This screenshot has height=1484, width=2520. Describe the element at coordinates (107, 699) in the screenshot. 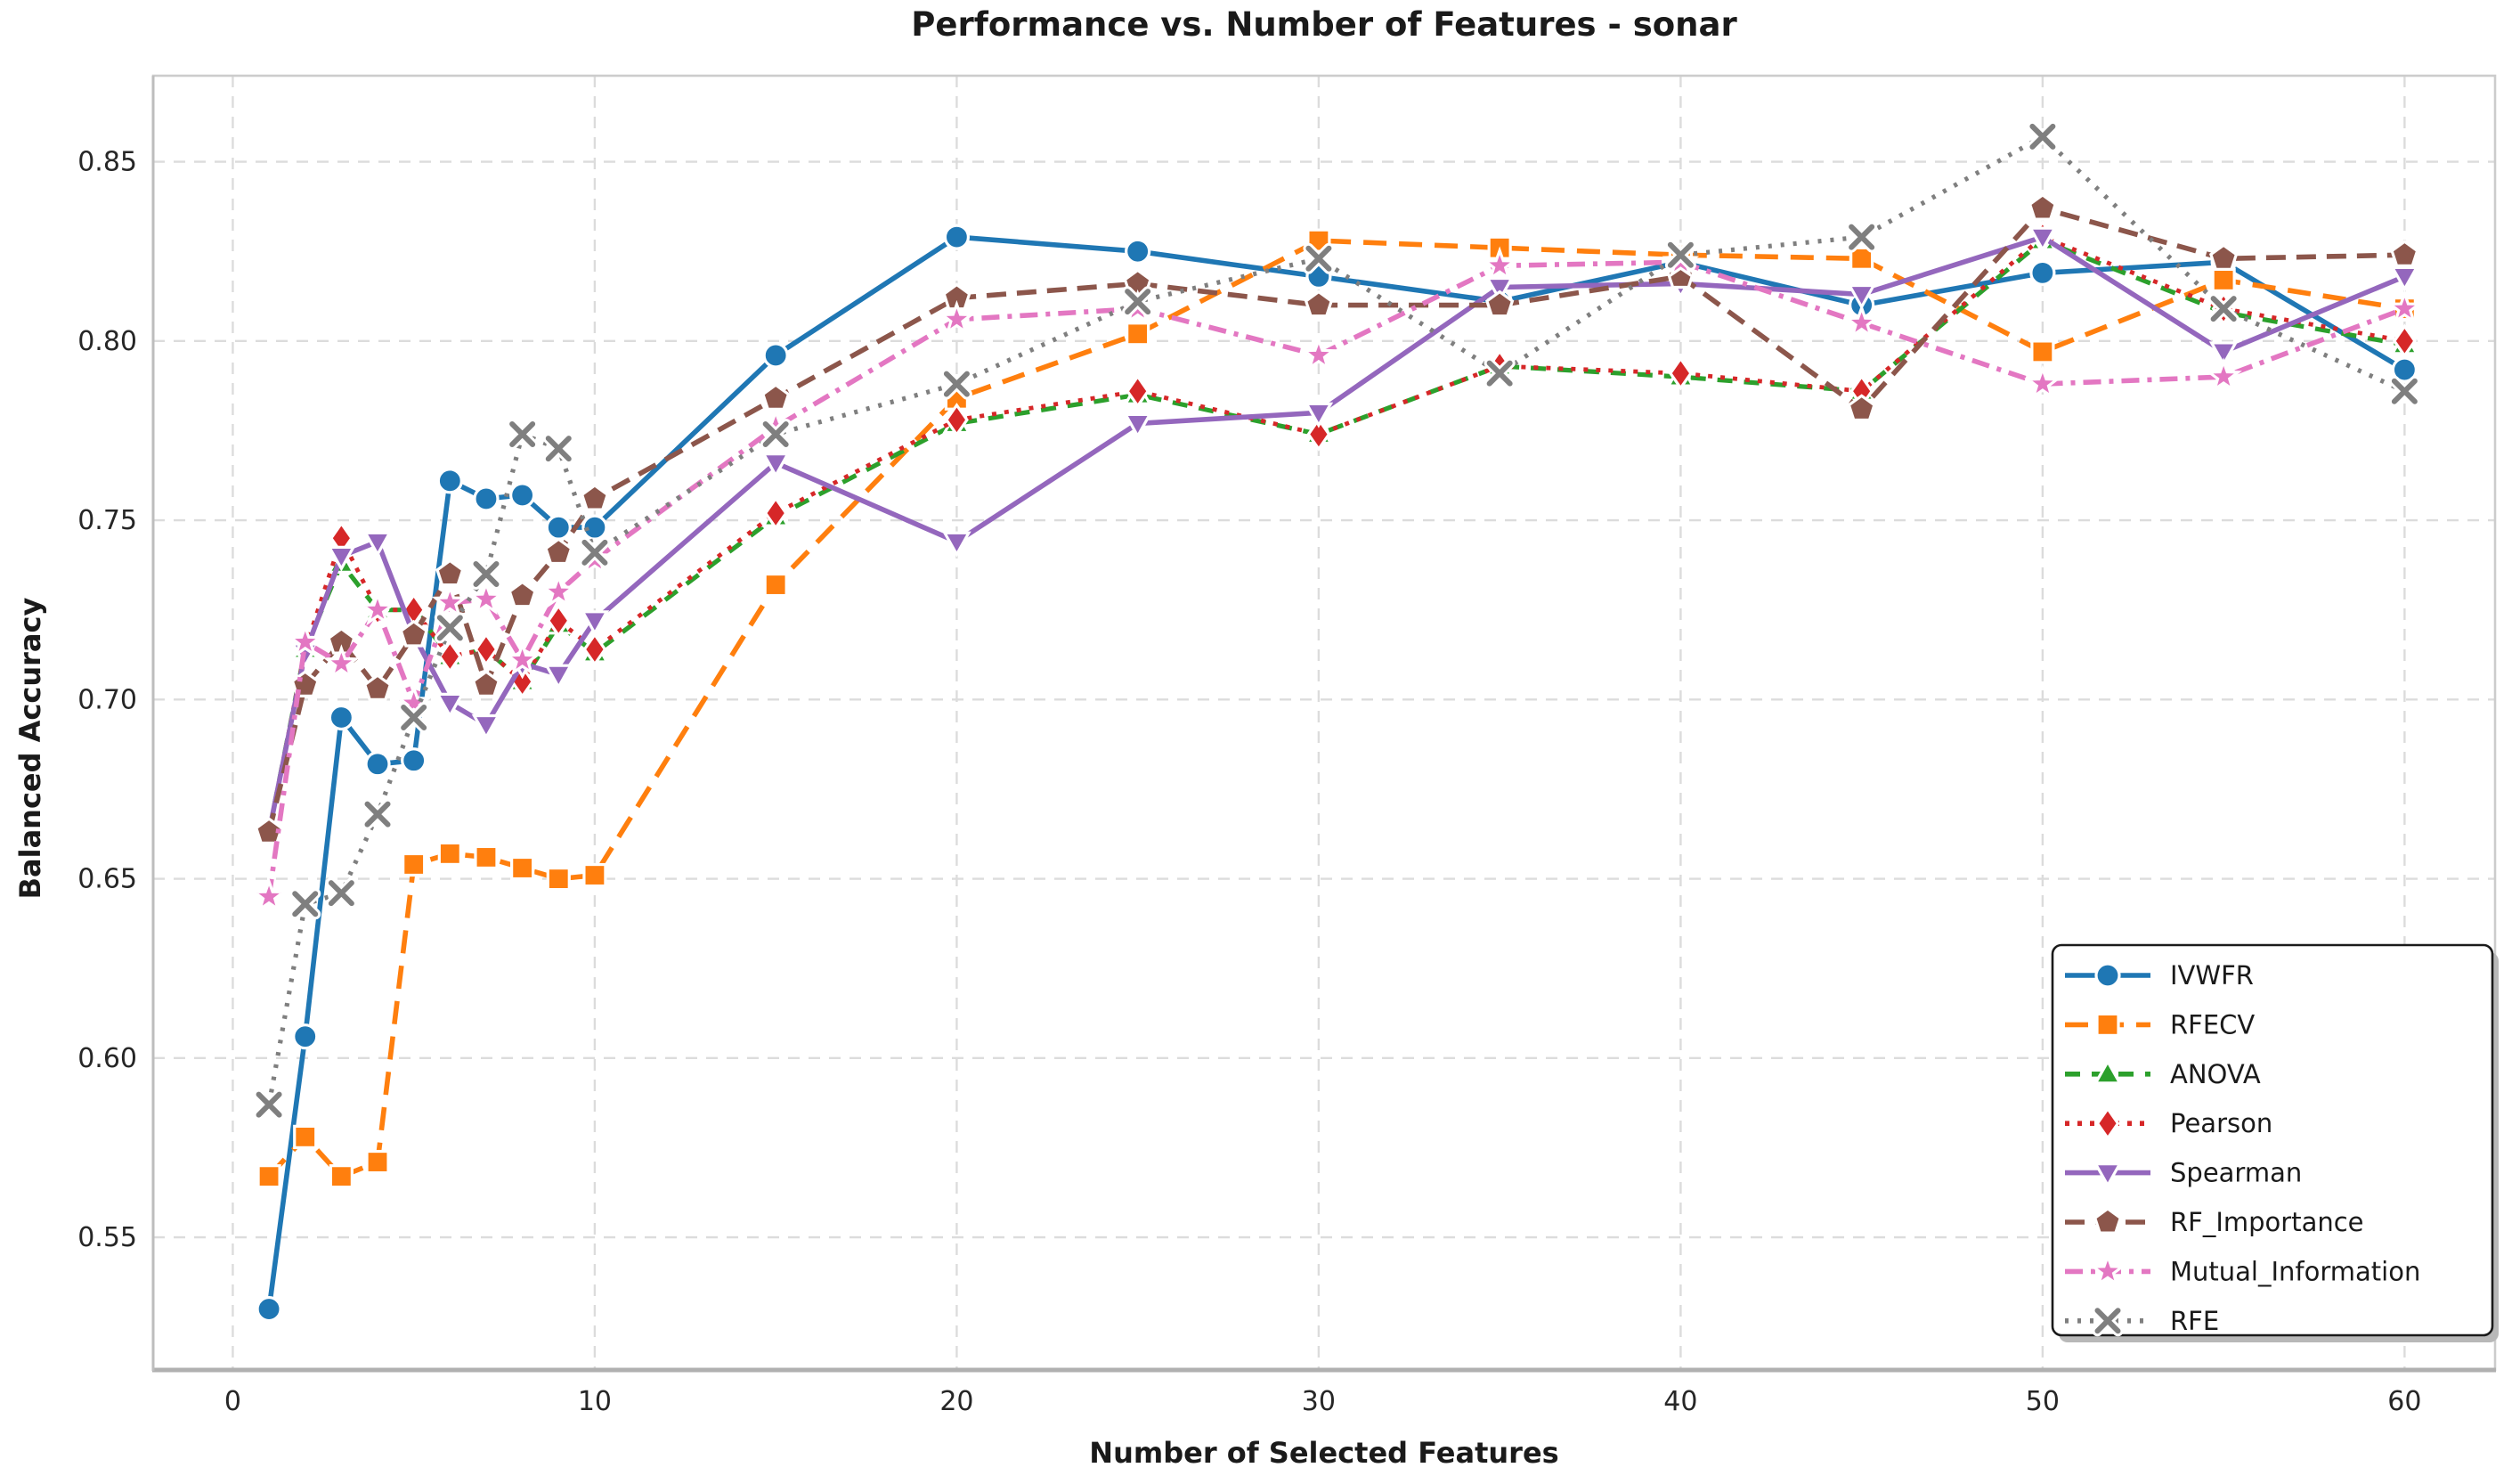

I see `y-tick-label-0.70: 0.70` at that location.